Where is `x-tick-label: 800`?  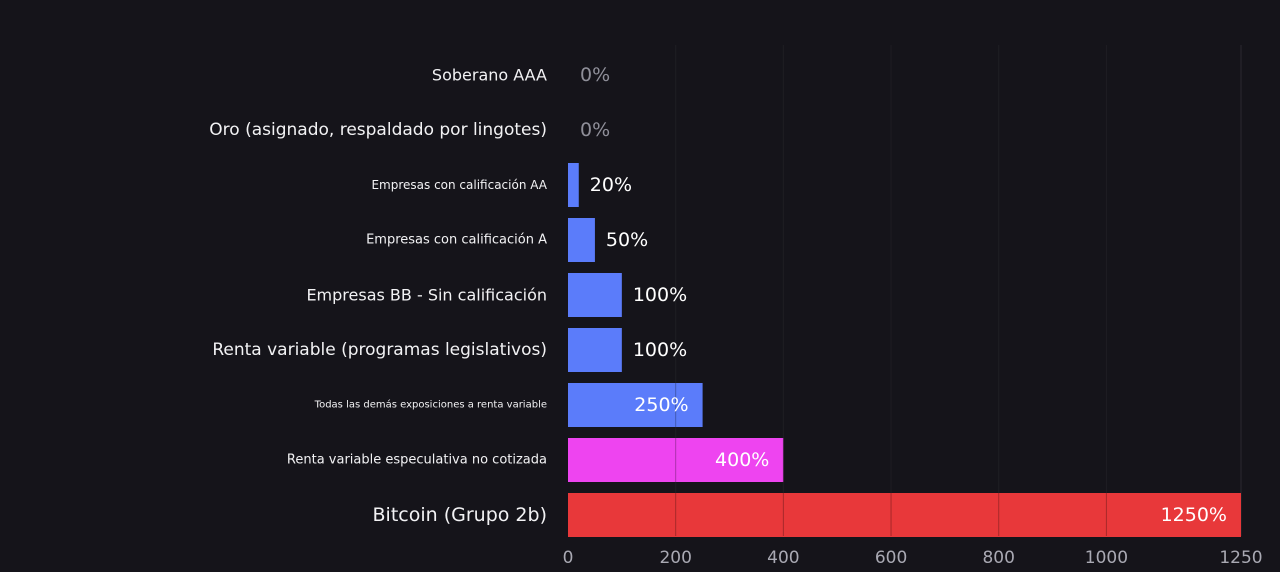
x-tick-label: 800 is located at coordinates (998, 558).